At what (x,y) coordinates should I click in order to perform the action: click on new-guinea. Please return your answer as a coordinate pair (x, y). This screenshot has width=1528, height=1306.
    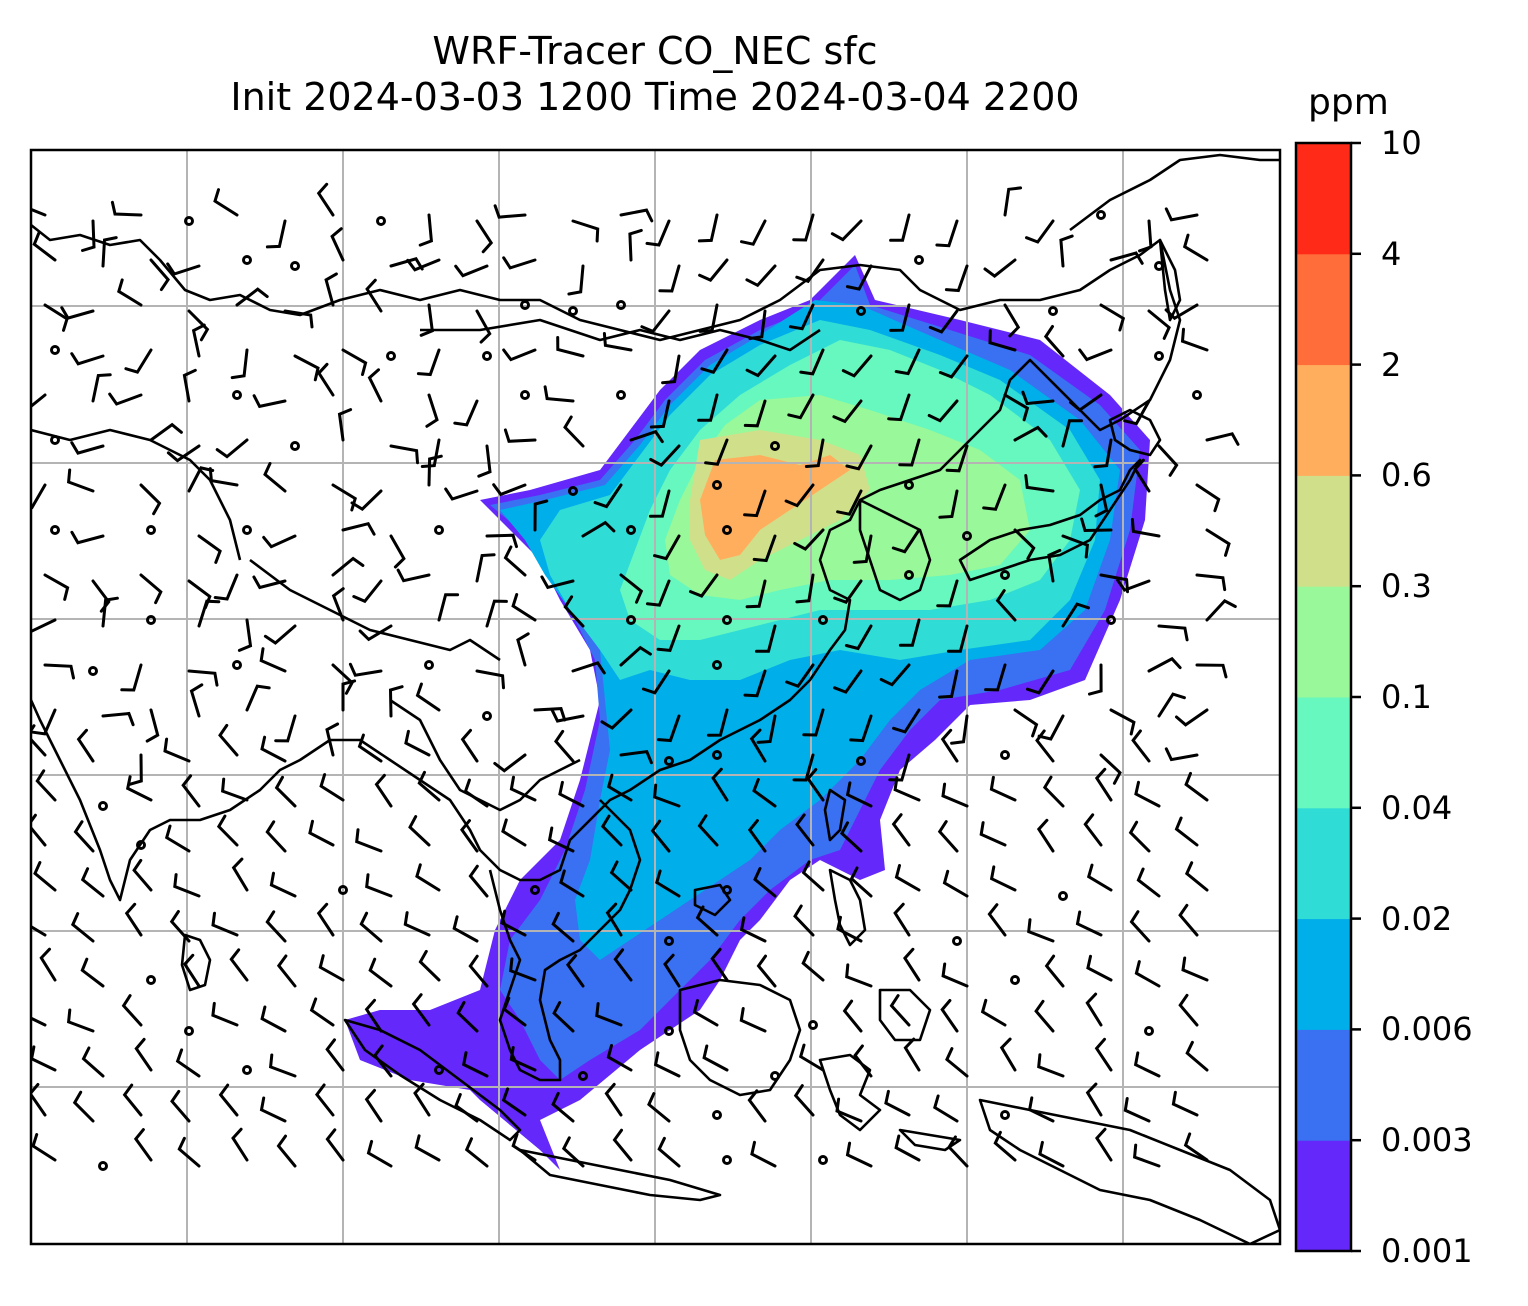
    Looking at the image, I should click on (1129, 1171).